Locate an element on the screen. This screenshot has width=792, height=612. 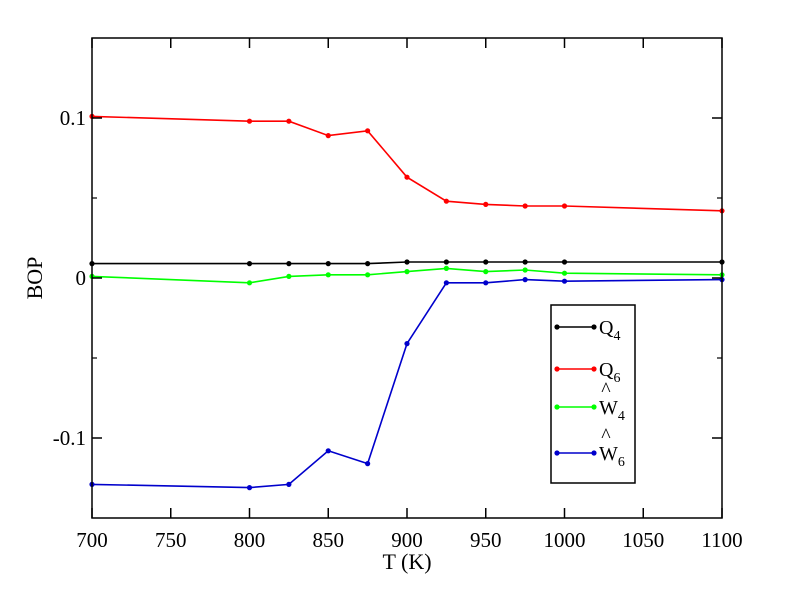
x-tick-label: 800 is located at coordinates (250, 540).